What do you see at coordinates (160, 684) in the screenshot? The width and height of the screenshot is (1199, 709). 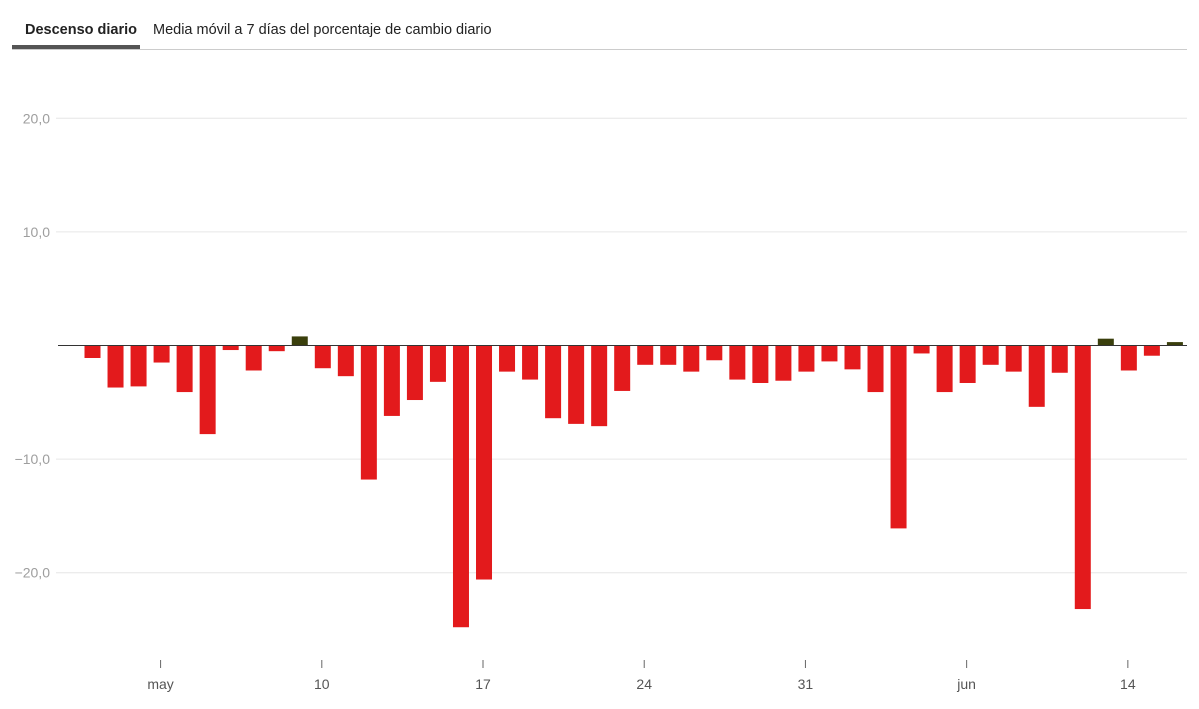 I see `x-tick-label: may` at bounding box center [160, 684].